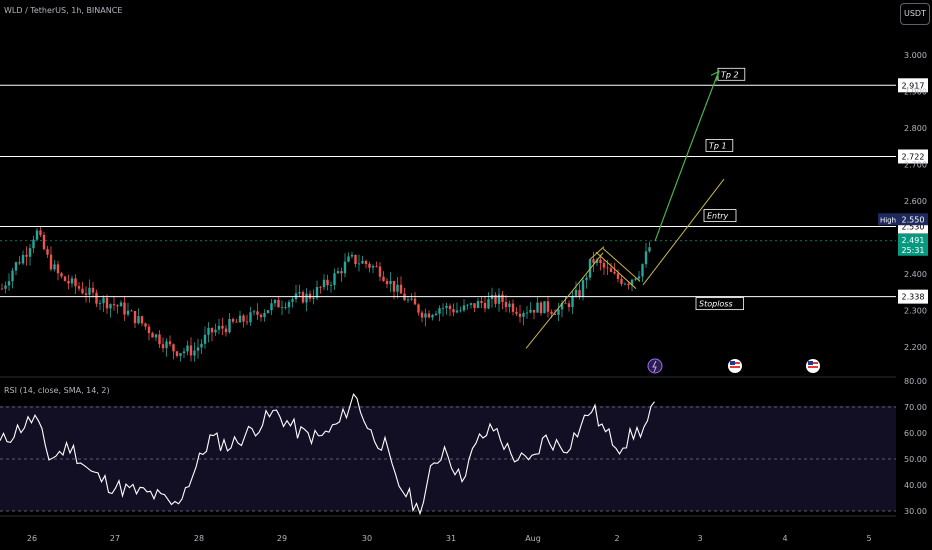  What do you see at coordinates (282, 538) in the screenshot?
I see `time-tick-label: 29` at bounding box center [282, 538].